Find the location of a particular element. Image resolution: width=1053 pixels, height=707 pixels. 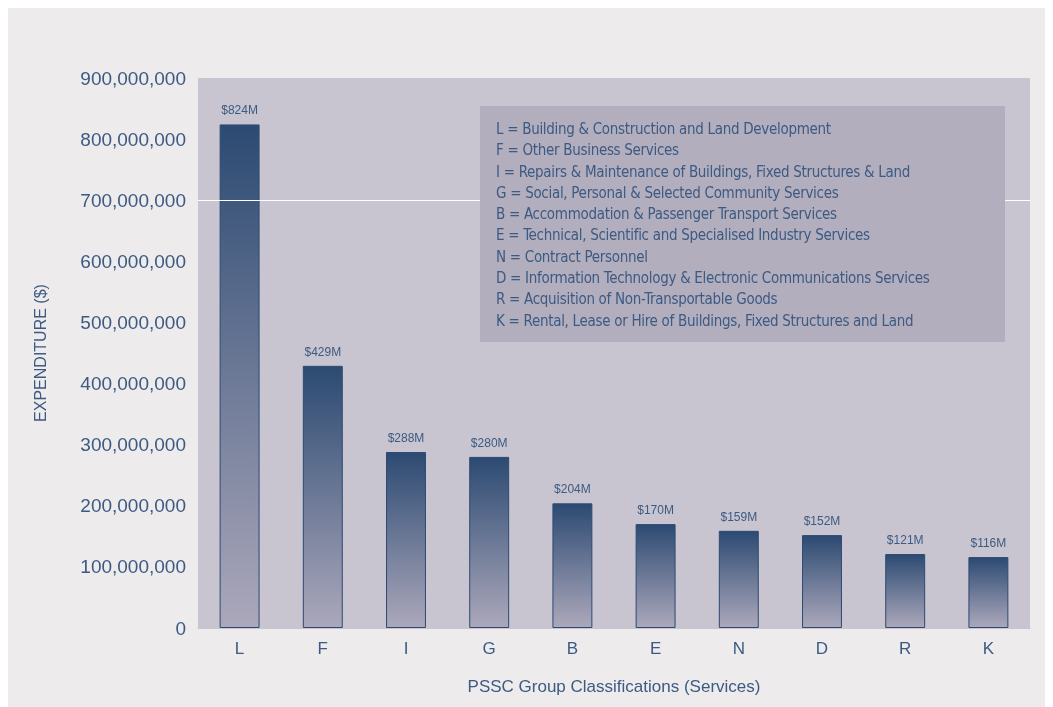

x-tick-label: F is located at coordinates (322, 648).